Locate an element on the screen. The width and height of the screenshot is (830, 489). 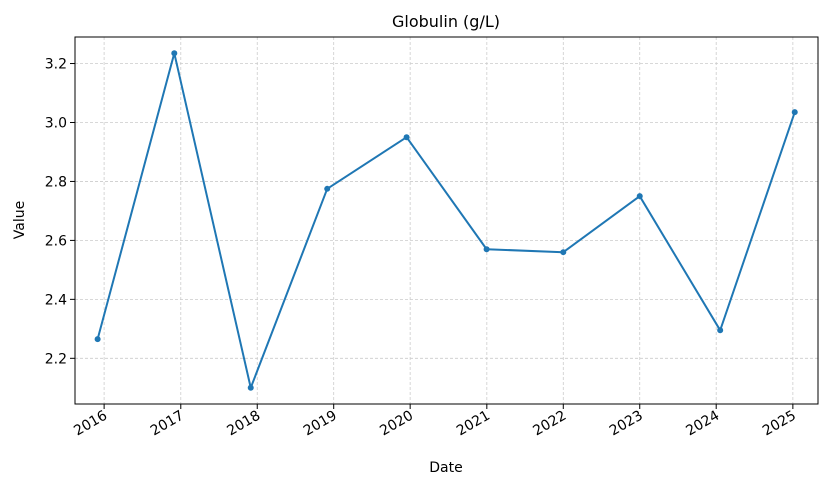
x-tick-label: 2016 is located at coordinates (90, 424).